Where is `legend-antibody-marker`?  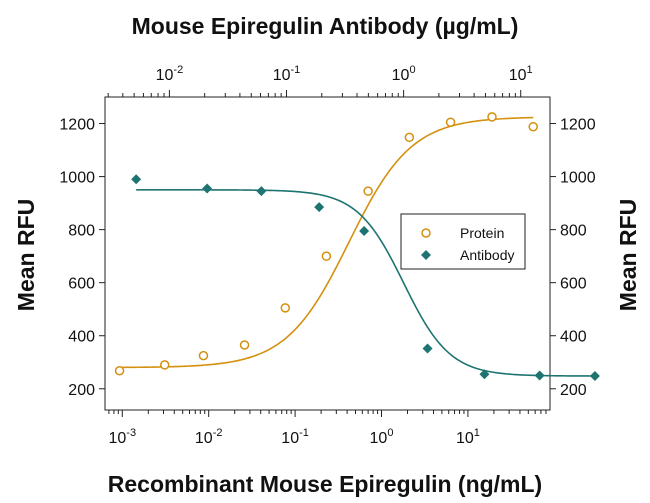 legend-antibody-marker is located at coordinates (426, 255).